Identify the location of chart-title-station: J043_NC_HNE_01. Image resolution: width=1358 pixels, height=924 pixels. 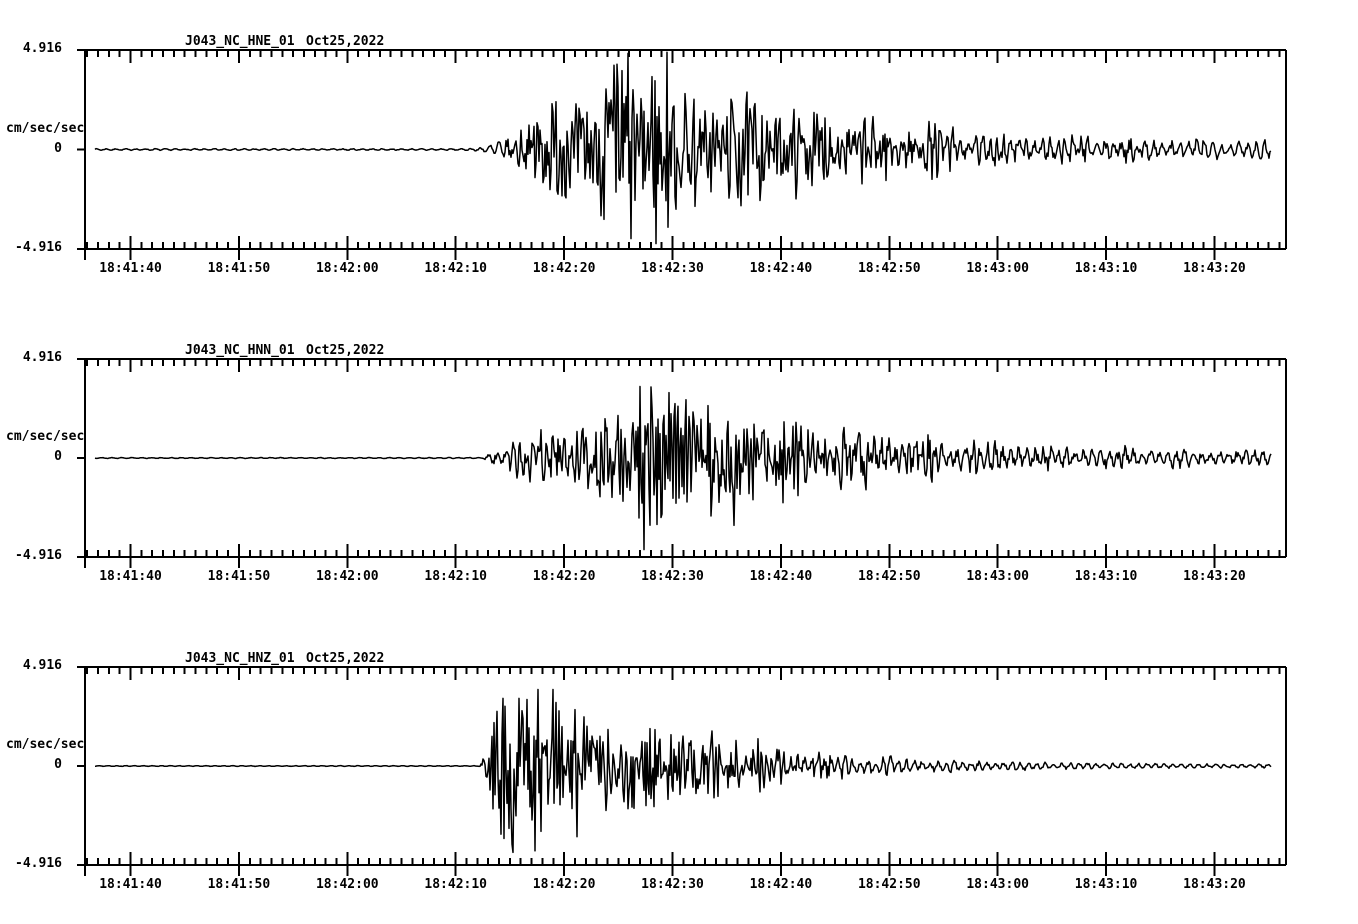
(240, 41).